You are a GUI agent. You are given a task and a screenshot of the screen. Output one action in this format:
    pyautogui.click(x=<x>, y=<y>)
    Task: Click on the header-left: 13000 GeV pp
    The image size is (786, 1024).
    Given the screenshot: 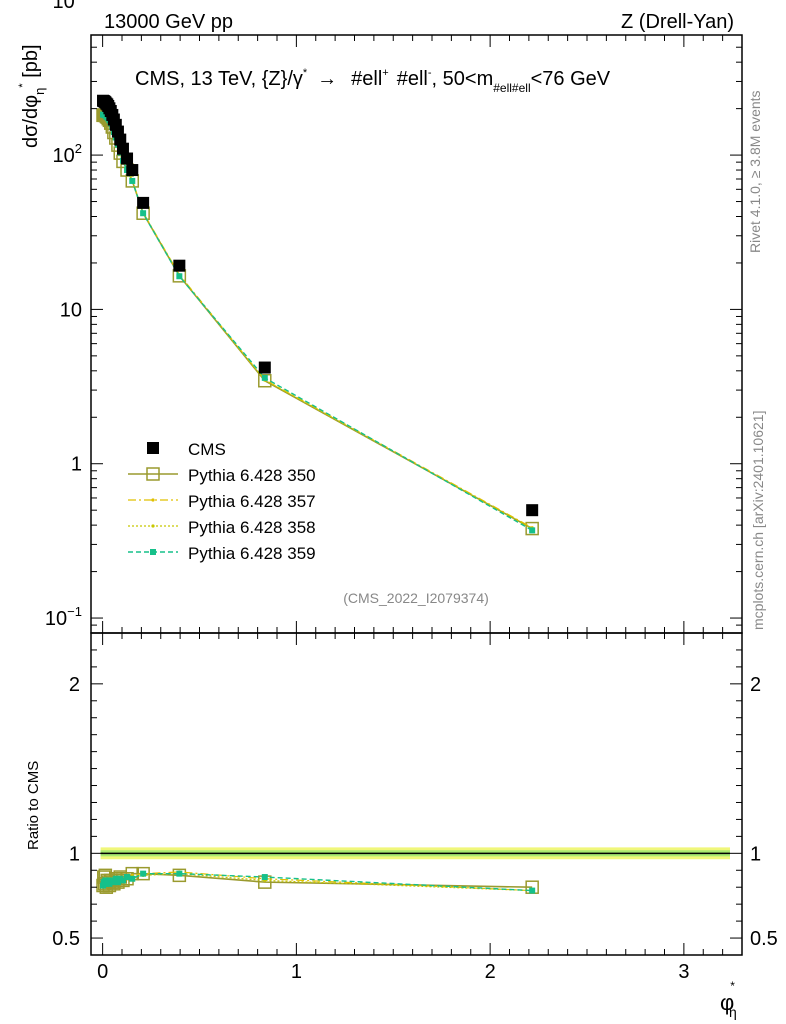 What is the action you would take?
    pyautogui.click(x=168, y=22)
    